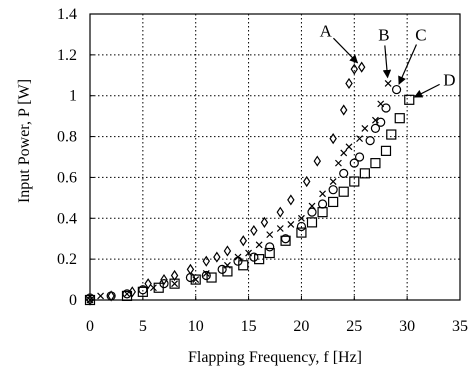  What do you see at coordinates (354, 326) in the screenshot?
I see `x-tick-label: 25` at bounding box center [354, 326].